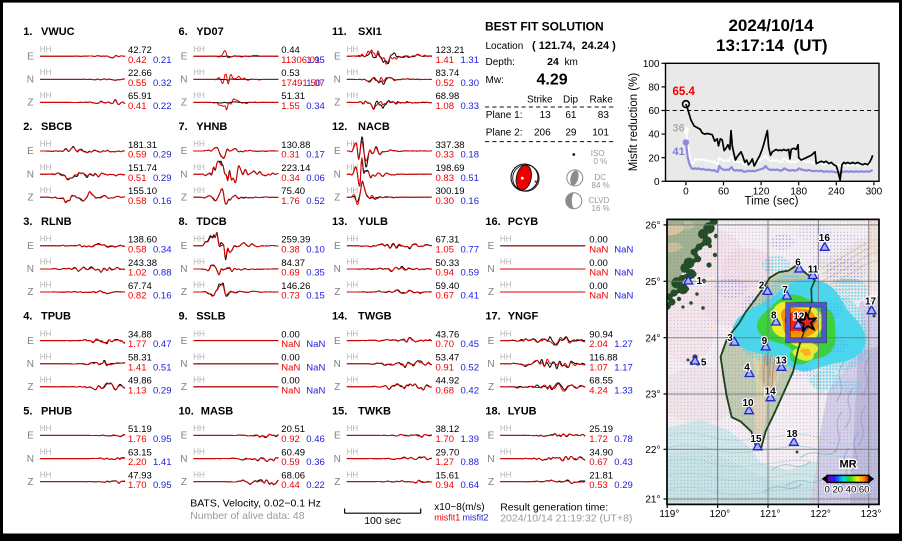 This screenshot has height=541, width=902. What do you see at coordinates (686, 192) in the screenshot?
I see `svg-text: 0` at bounding box center [686, 192].